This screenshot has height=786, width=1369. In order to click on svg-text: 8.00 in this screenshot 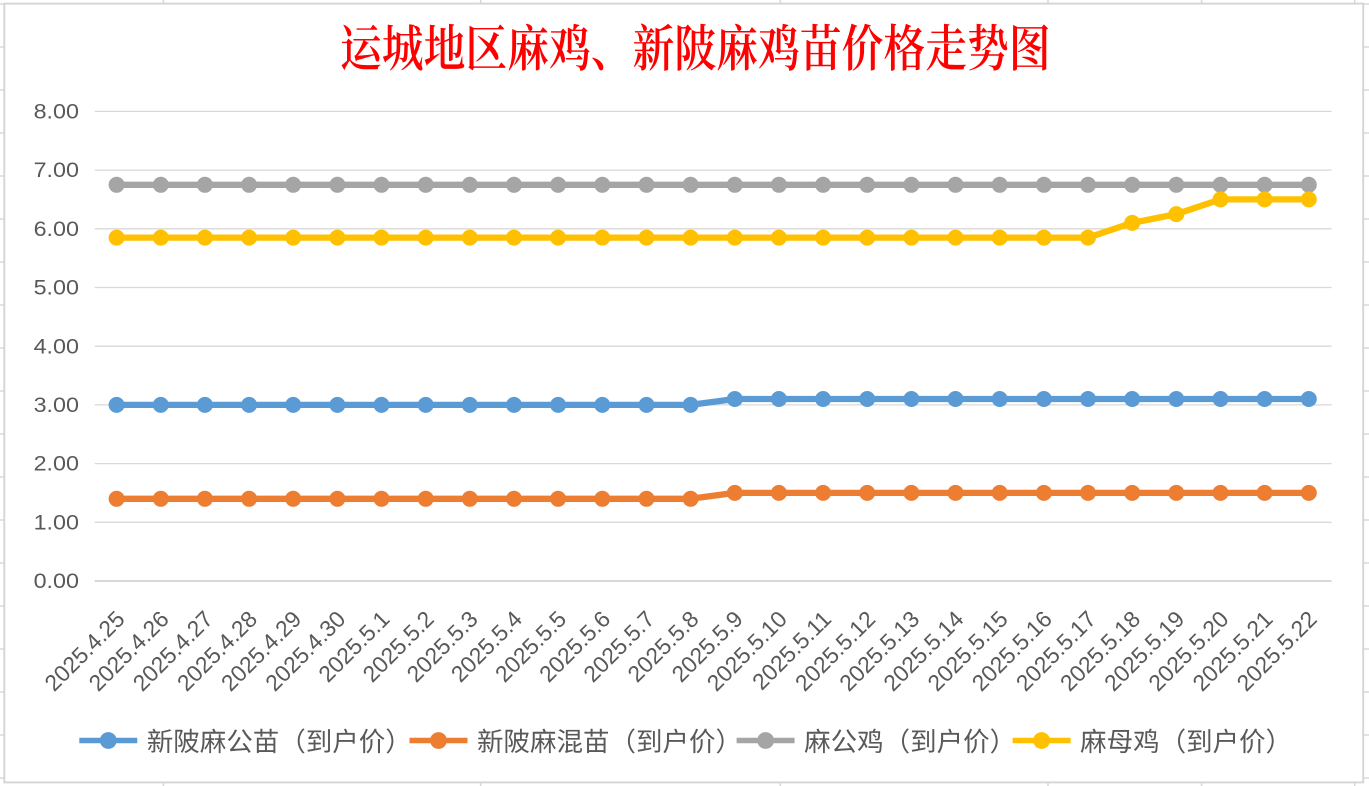, I will do `click(56, 112)`.